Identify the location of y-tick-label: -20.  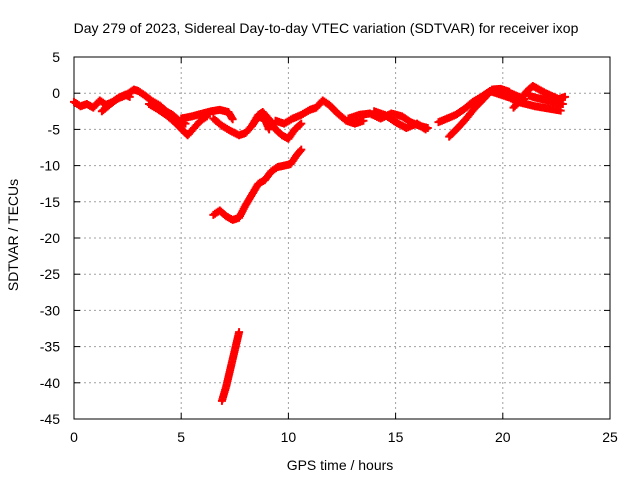
(50, 238).